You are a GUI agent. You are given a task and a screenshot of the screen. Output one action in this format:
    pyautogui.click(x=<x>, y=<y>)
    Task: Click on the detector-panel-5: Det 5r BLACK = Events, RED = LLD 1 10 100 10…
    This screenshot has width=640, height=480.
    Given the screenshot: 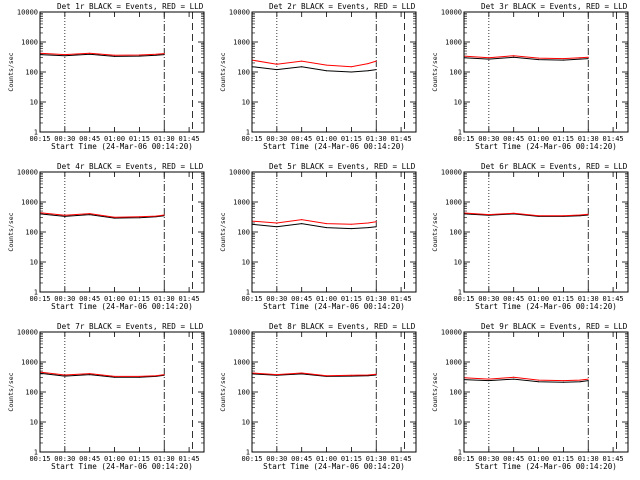 What is the action you would take?
    pyautogui.click(x=318, y=236)
    